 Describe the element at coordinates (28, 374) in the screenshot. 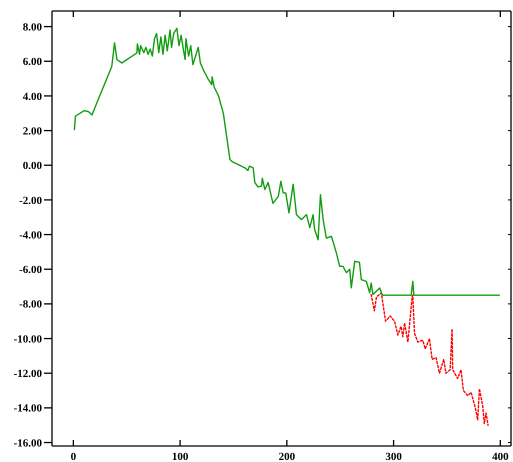

I see `y-tick-label: -12.00` at that location.